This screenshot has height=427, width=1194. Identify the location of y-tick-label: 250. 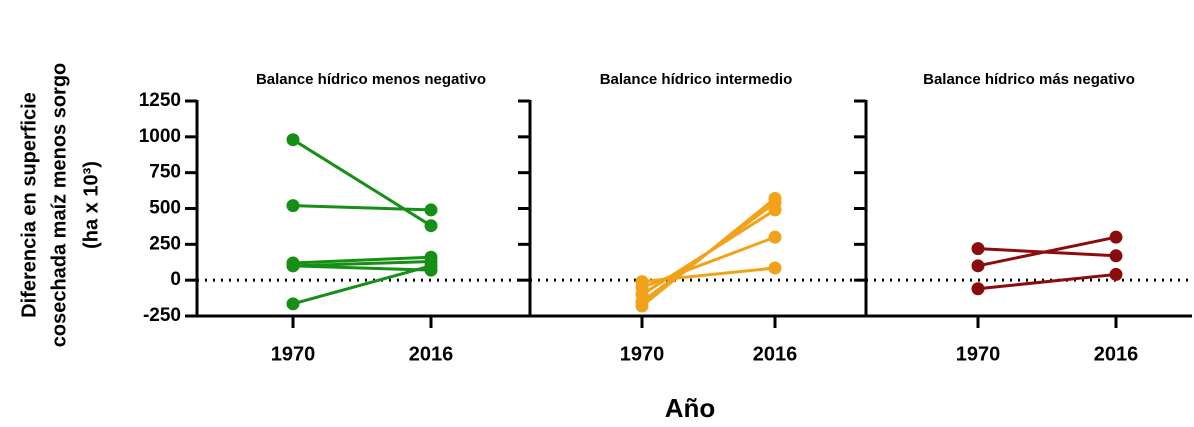
(165, 243).